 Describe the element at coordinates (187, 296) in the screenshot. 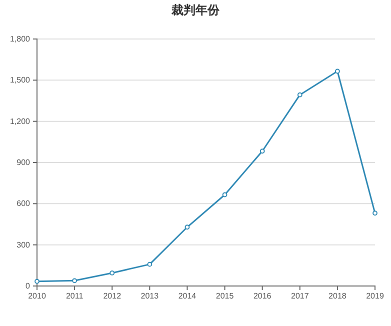

I see `x-tick-label: 2014` at that location.